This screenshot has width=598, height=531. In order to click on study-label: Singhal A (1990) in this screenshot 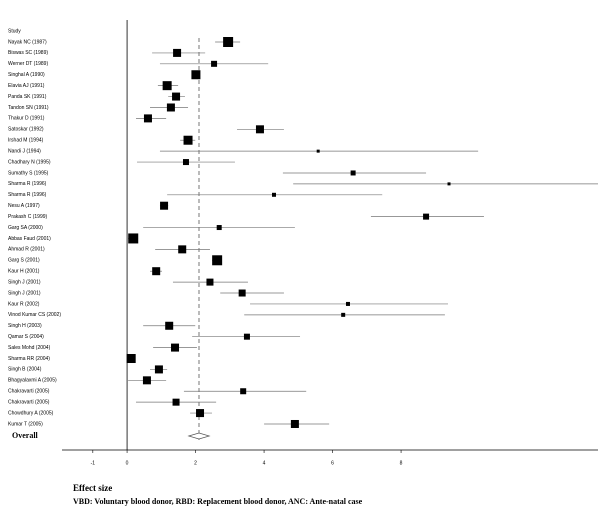, I will do `click(26, 75)`.